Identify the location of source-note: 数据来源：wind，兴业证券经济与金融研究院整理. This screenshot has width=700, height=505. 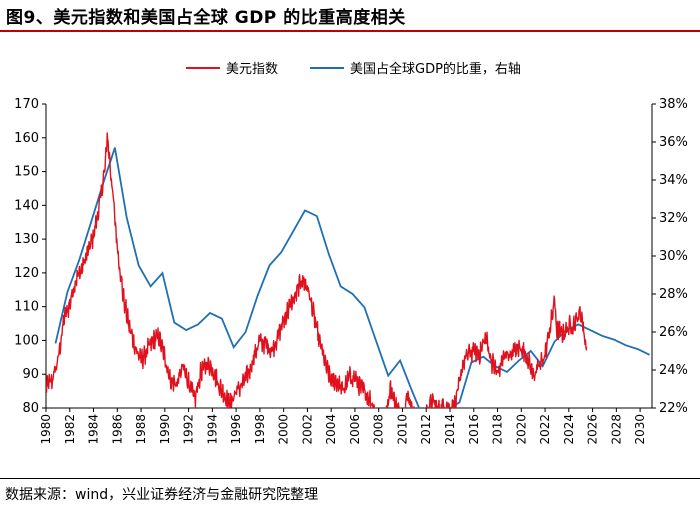
(162, 495).